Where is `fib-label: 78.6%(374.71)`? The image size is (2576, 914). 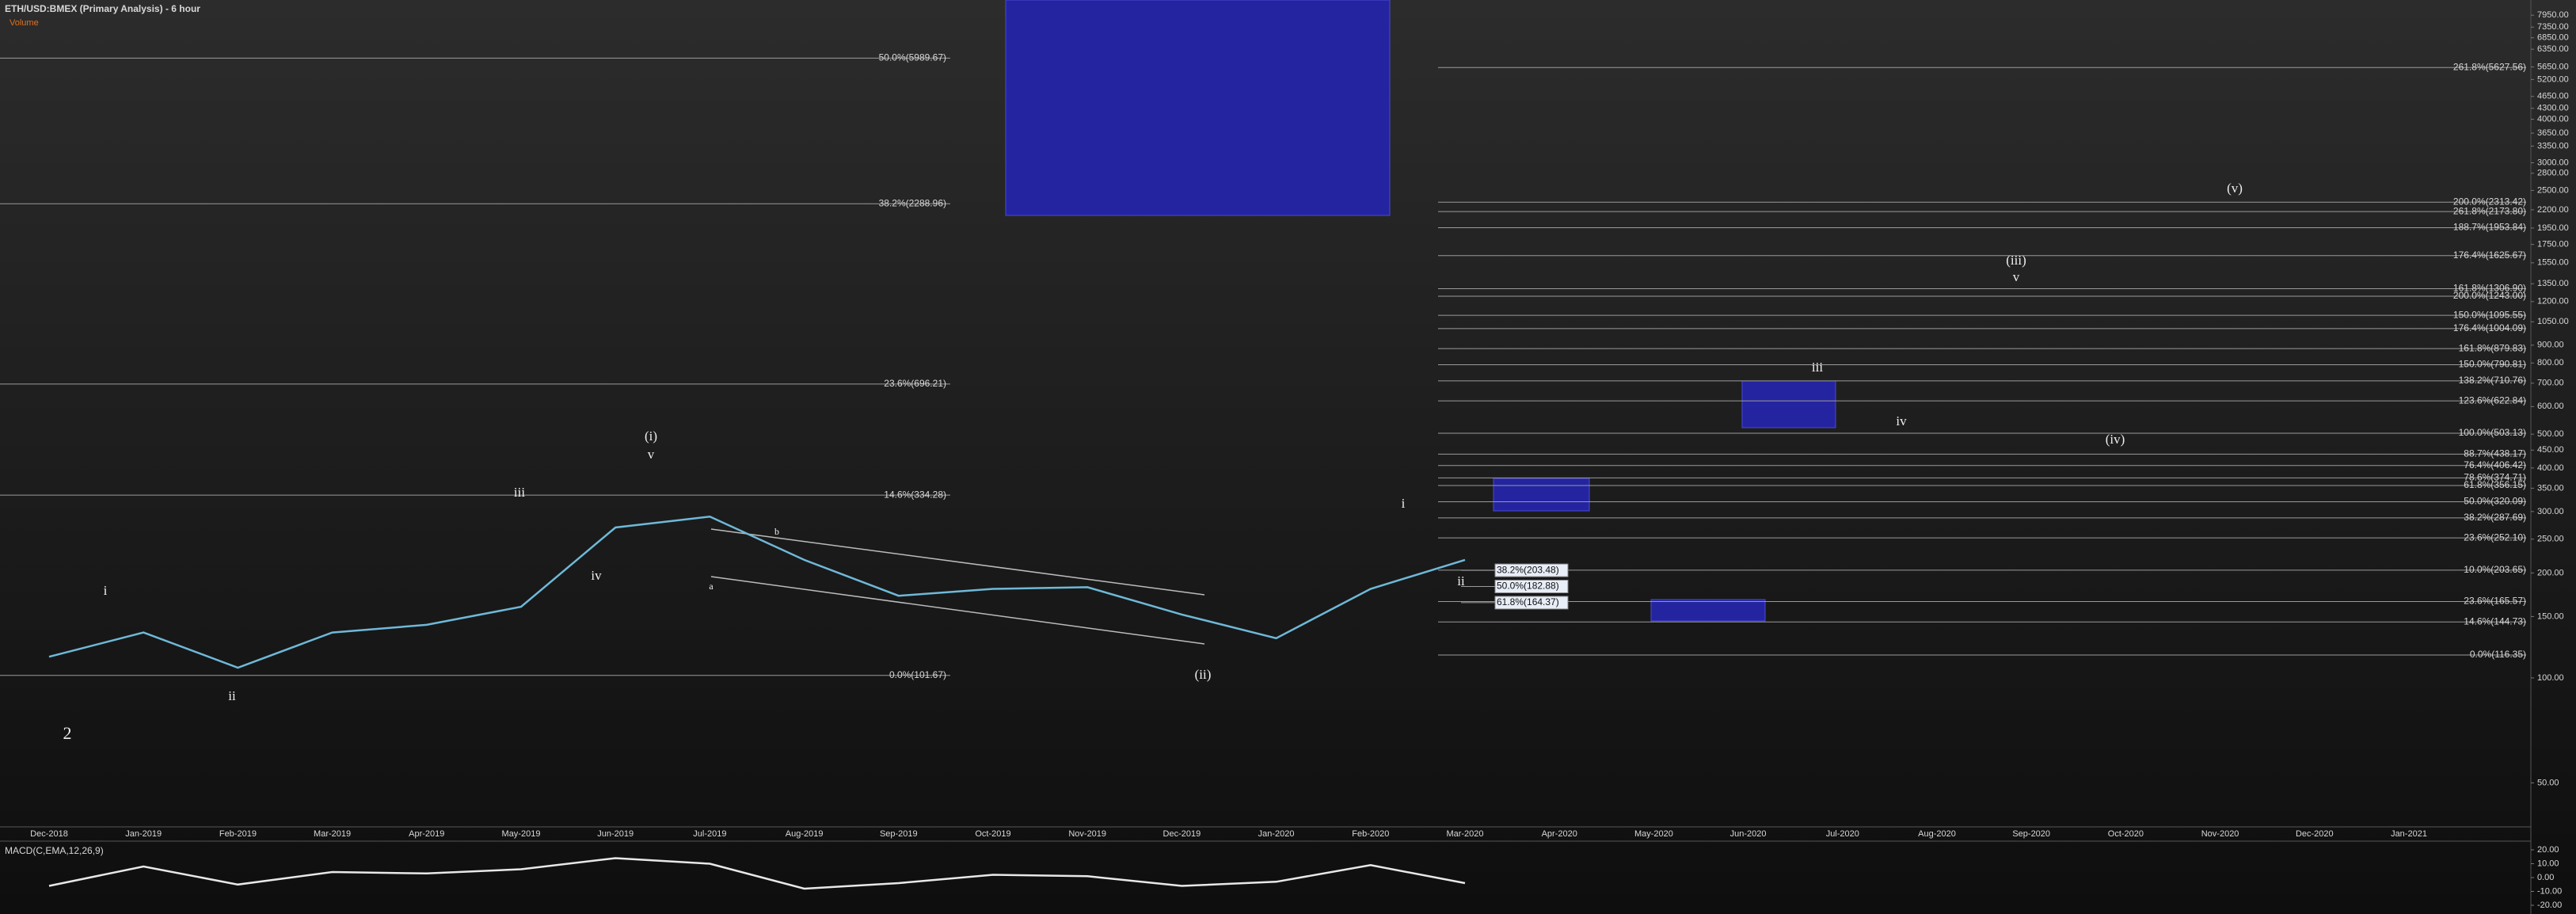 fib-label: 78.6%(374.71) is located at coordinates (2495, 477).